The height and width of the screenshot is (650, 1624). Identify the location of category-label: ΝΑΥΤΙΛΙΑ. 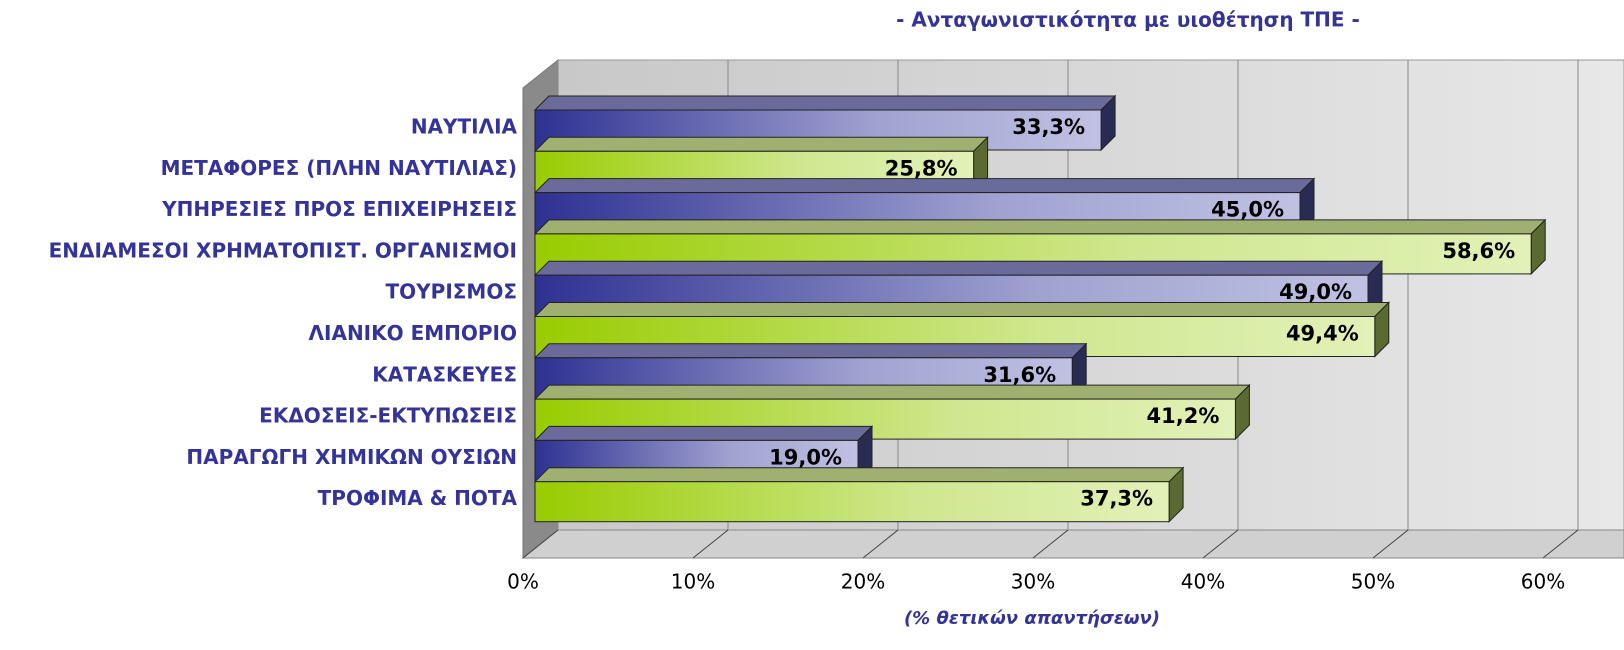
(464, 127).